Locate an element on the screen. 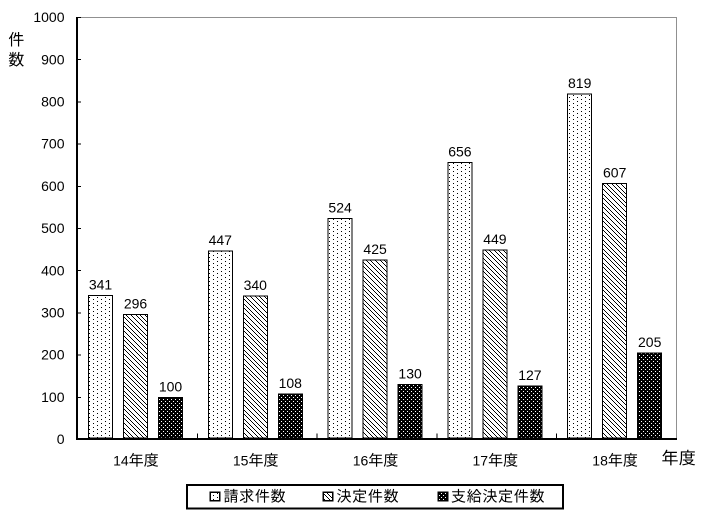 This screenshot has height=522, width=706. svg-text: 447 is located at coordinates (221, 240).